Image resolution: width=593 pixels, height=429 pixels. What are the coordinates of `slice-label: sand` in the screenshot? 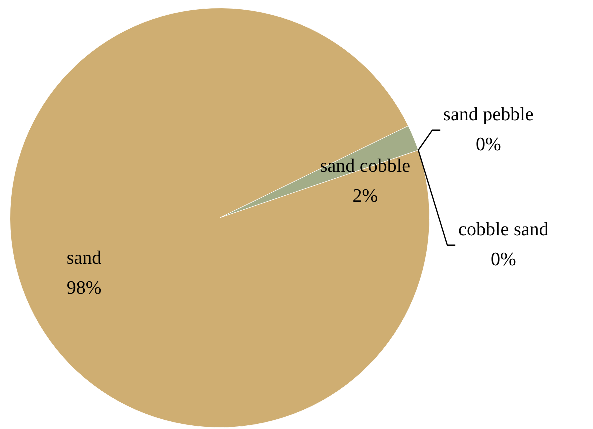 It's located at (84, 258).